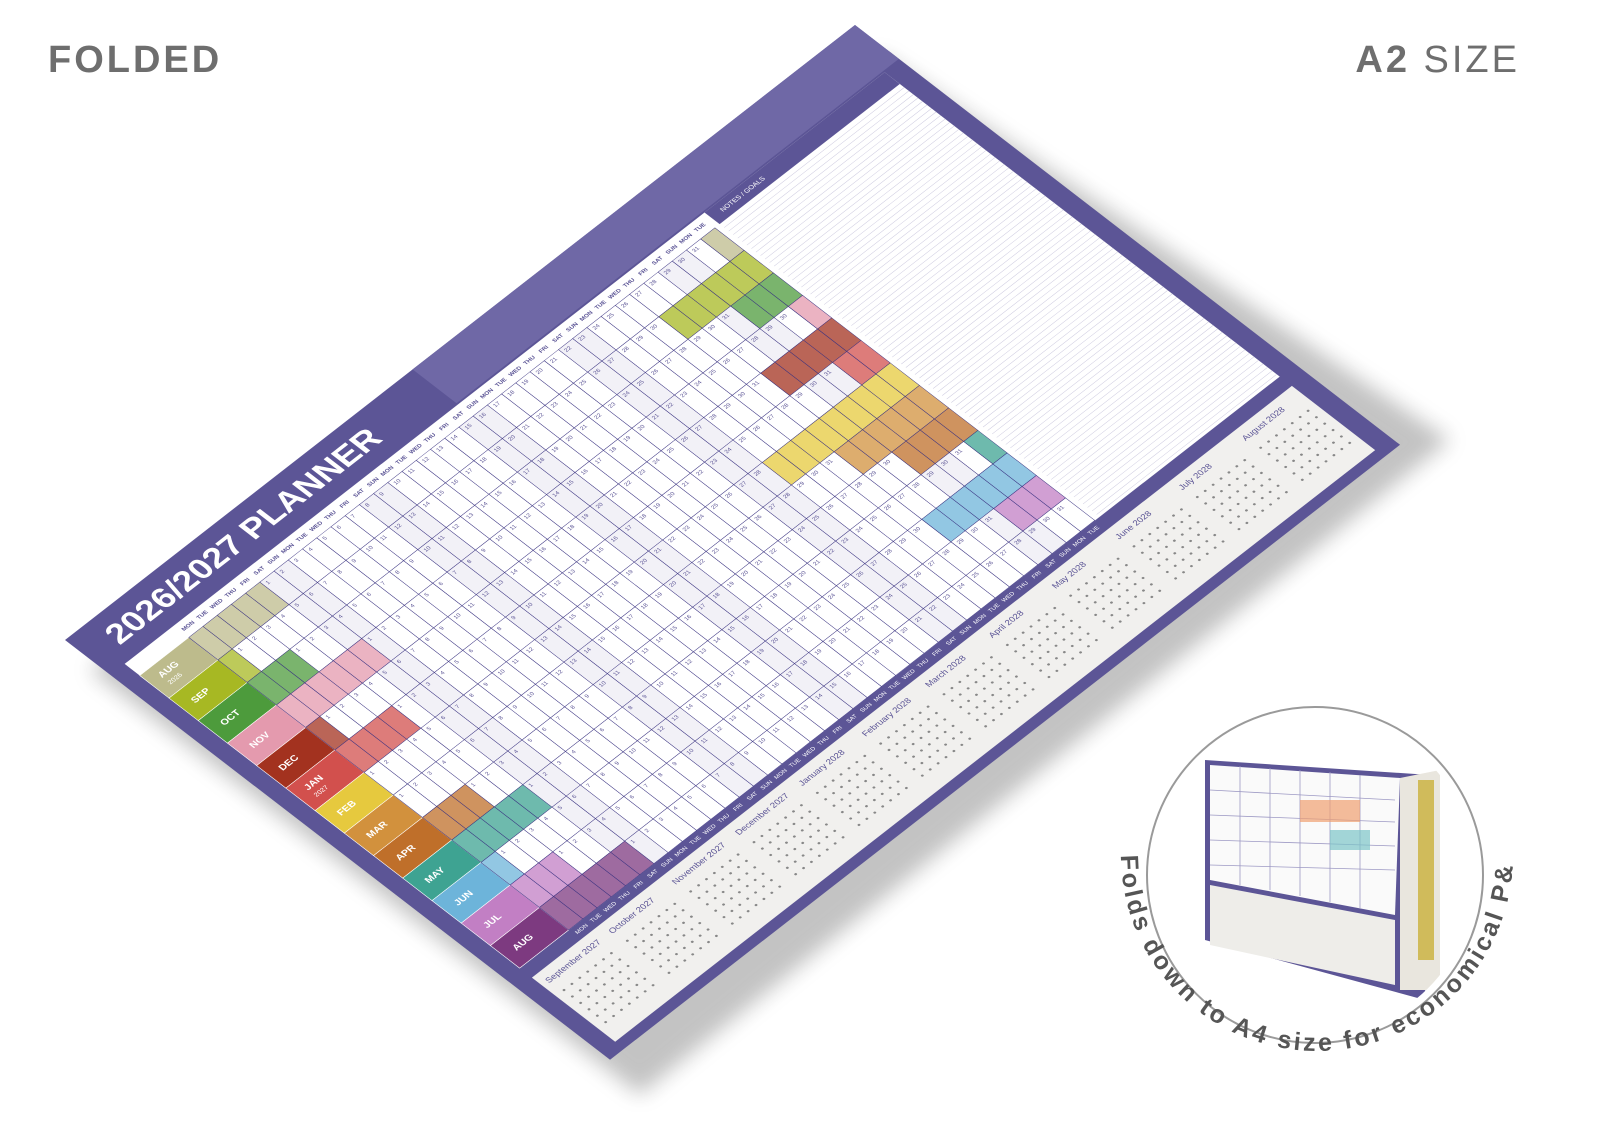 The height and width of the screenshot is (1131, 1600). What do you see at coordinates (455, 573) in the screenshot?
I see `day-number: 7` at bounding box center [455, 573].